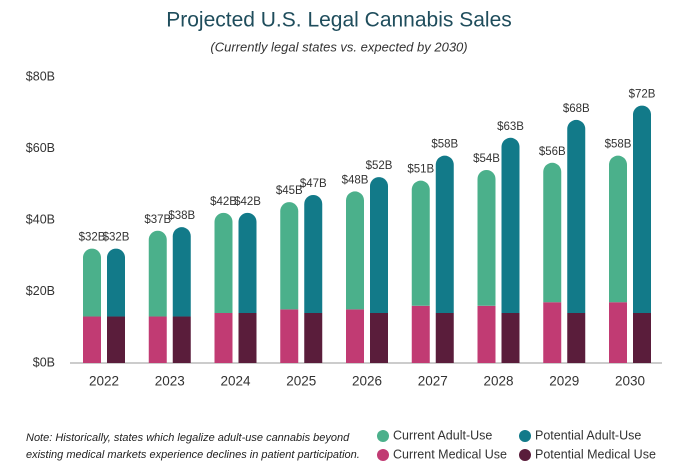  What do you see at coordinates (355, 180) in the screenshot?
I see `total-label: $48B` at bounding box center [355, 180].